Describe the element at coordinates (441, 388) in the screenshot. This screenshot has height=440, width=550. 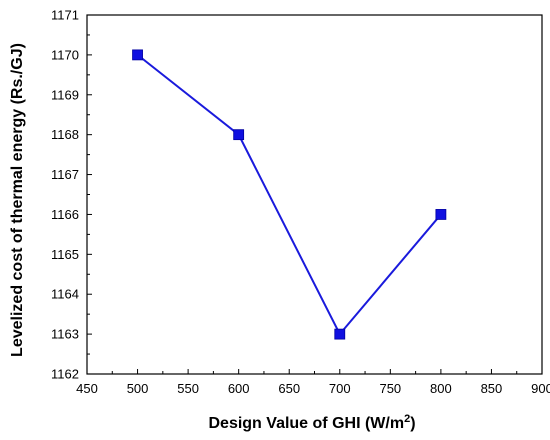
I see `x-tick-label: 800` at that location.